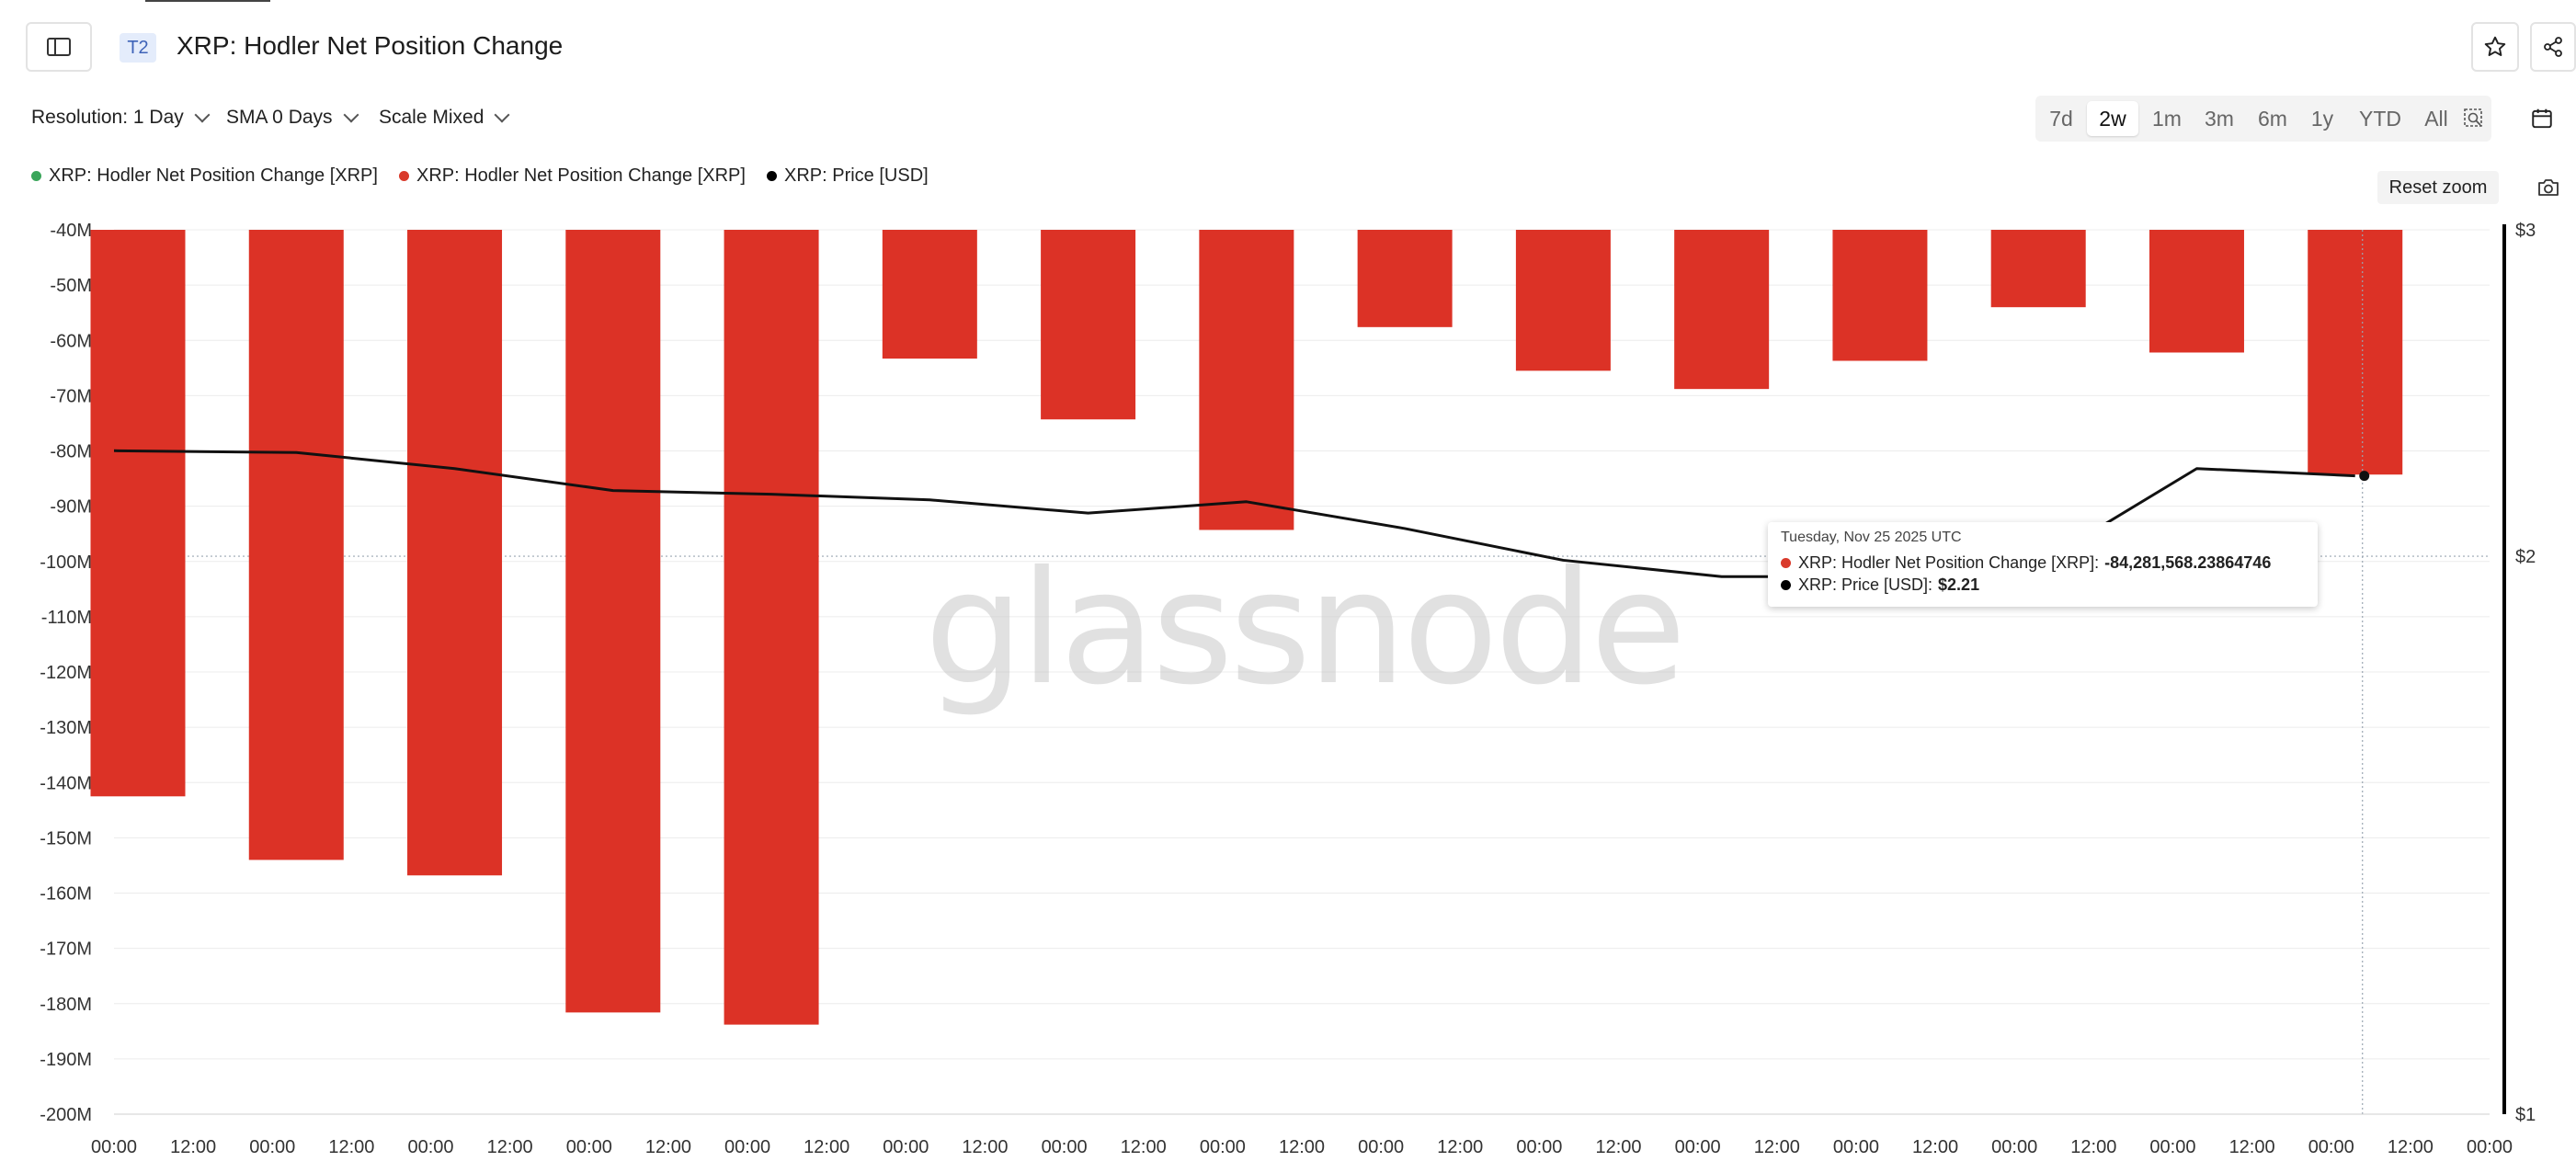  I want to click on tier-badge: T2, so click(138, 48).